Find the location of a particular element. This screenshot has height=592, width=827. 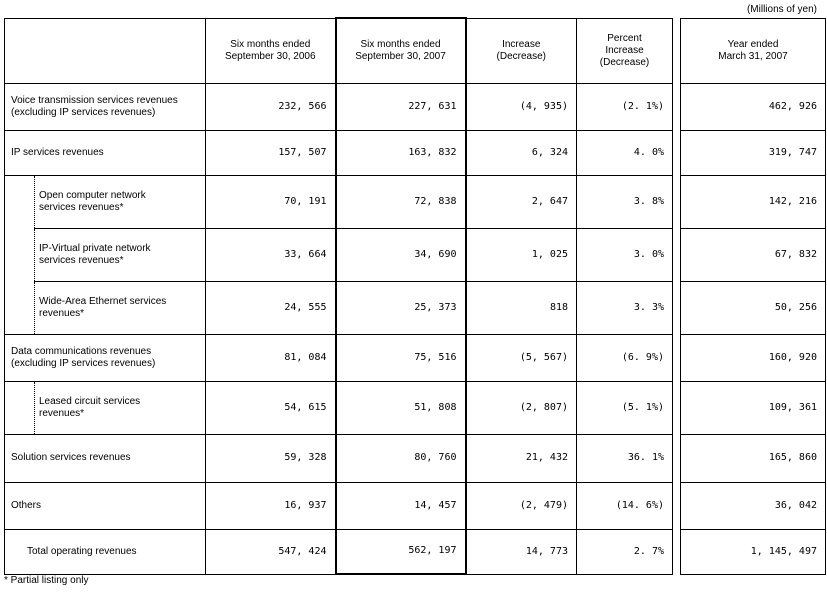

cell-2007: 72, 838 is located at coordinates (400, 201).